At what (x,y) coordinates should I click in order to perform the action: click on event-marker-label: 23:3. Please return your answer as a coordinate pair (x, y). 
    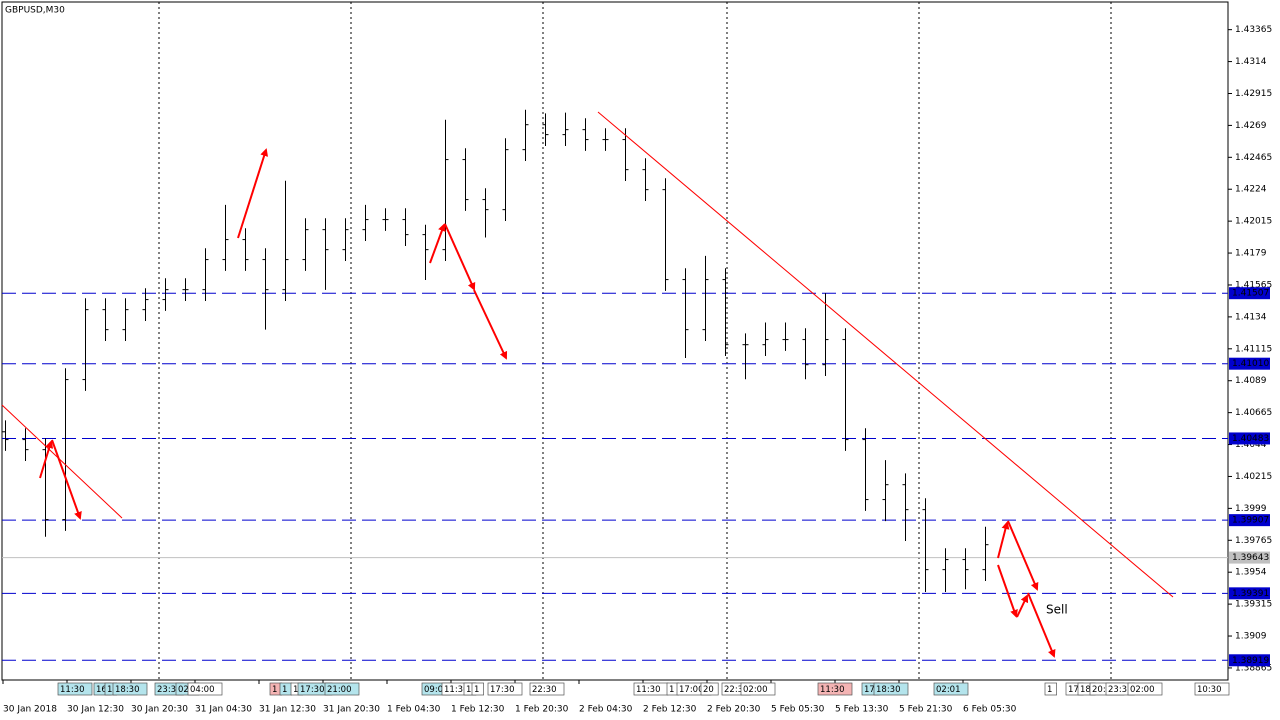
    Looking at the image, I should click on (1117, 690).